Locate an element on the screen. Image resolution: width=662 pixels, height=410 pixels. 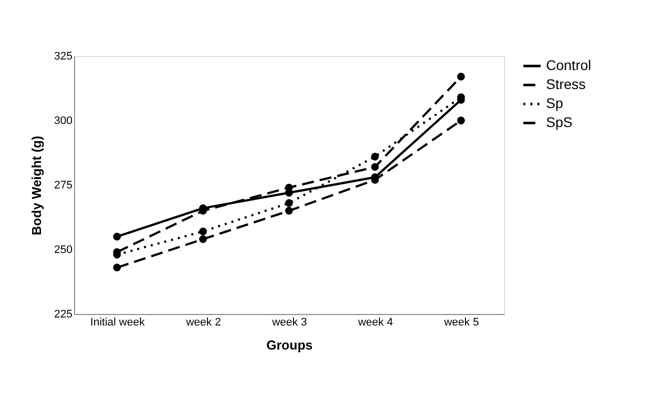
x-axis-title: Groups is located at coordinates (289, 345).